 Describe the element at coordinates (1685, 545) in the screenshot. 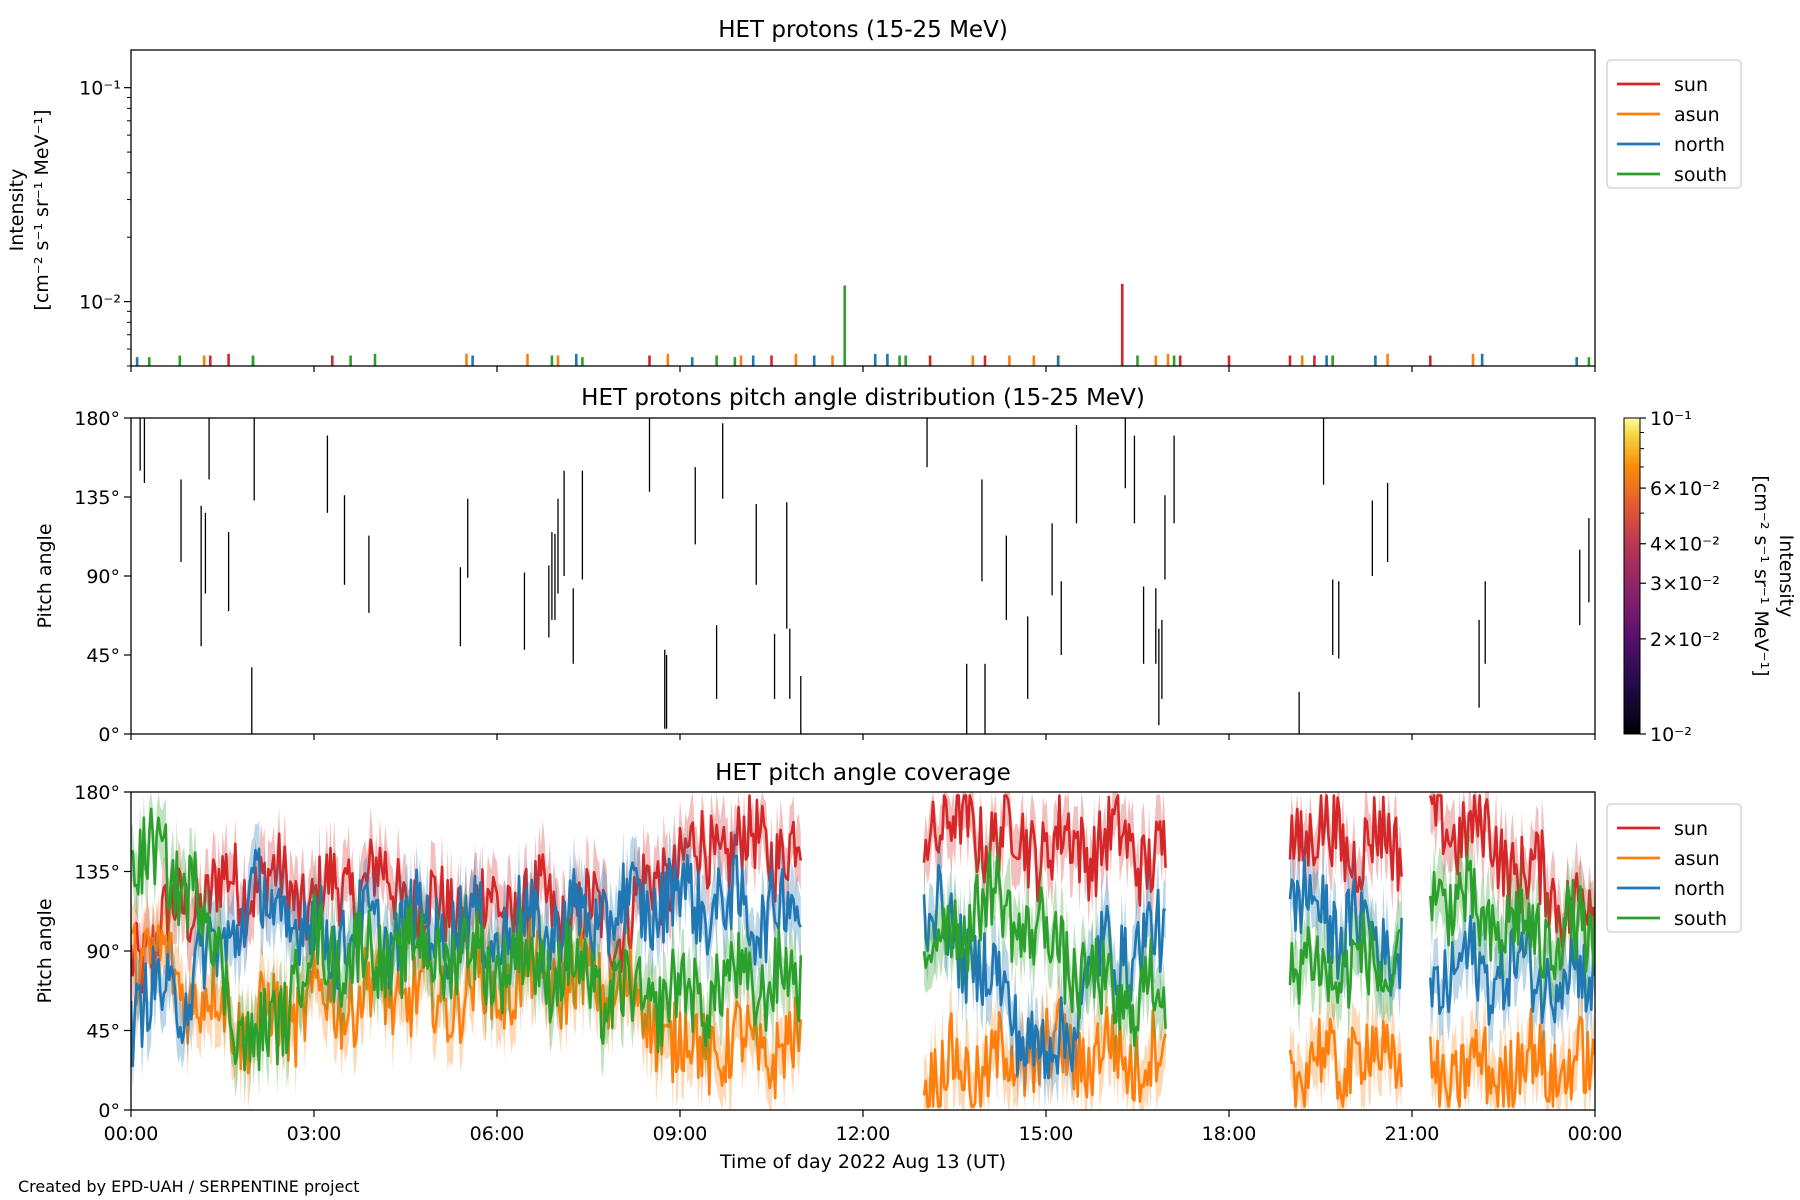

I see `colorbar-tick-label: 4×10⁻²` at that location.